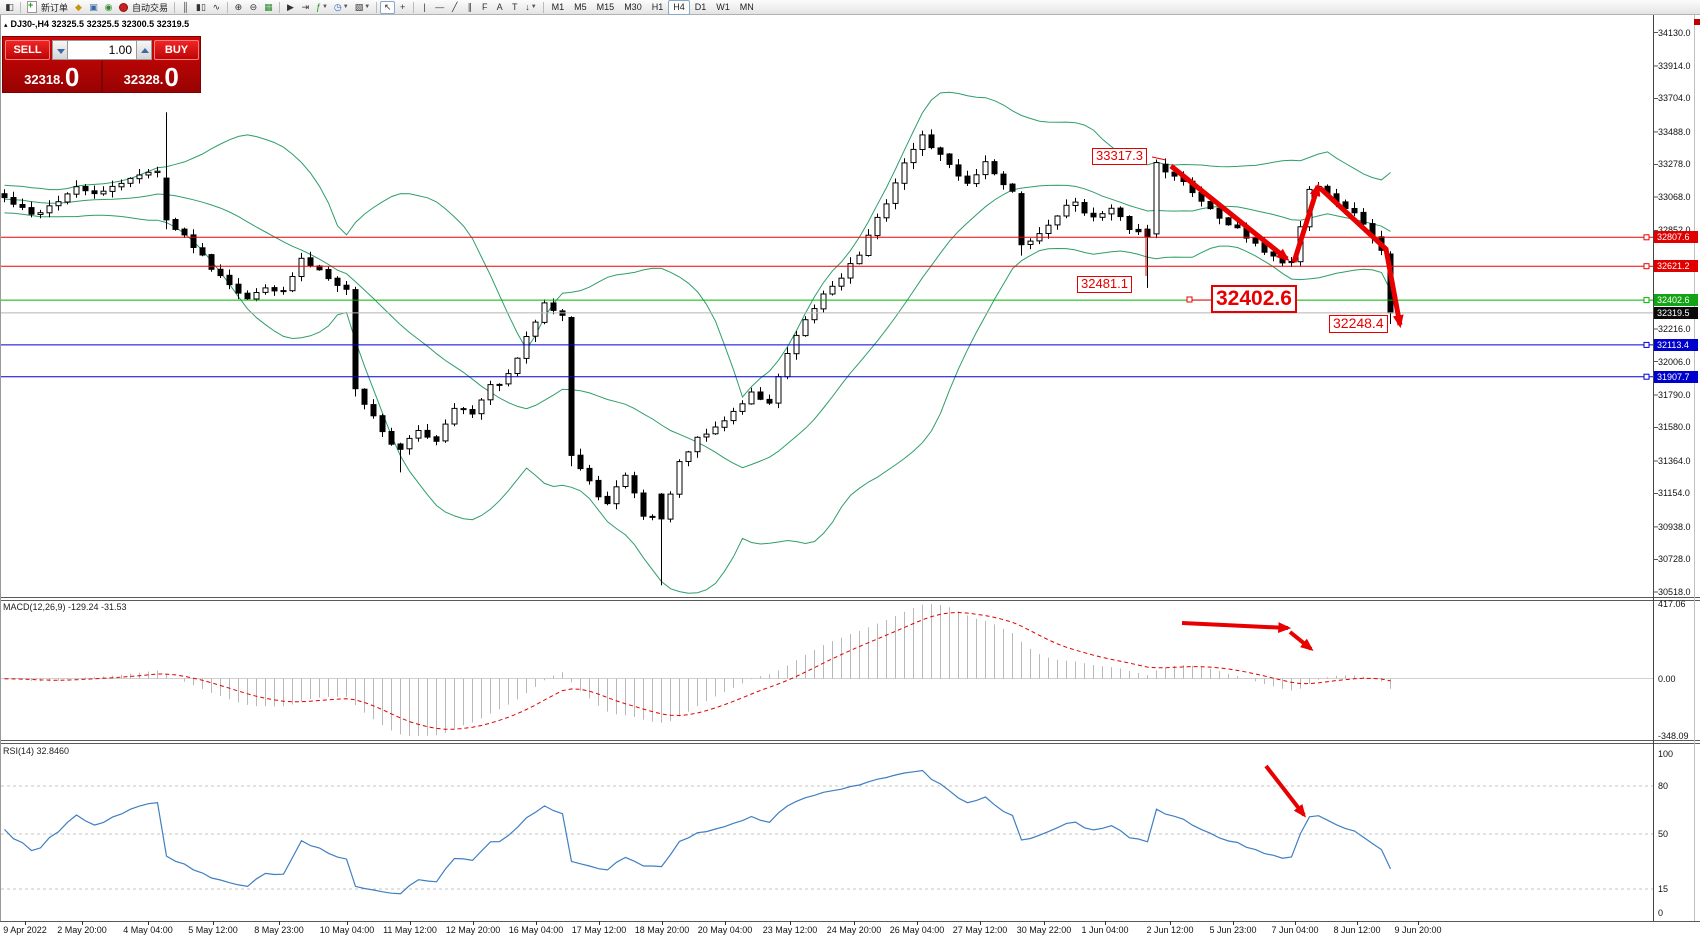 This screenshot has width=1700, height=940. Describe the element at coordinates (60, 50) in the screenshot. I see `volume-down-button` at that location.